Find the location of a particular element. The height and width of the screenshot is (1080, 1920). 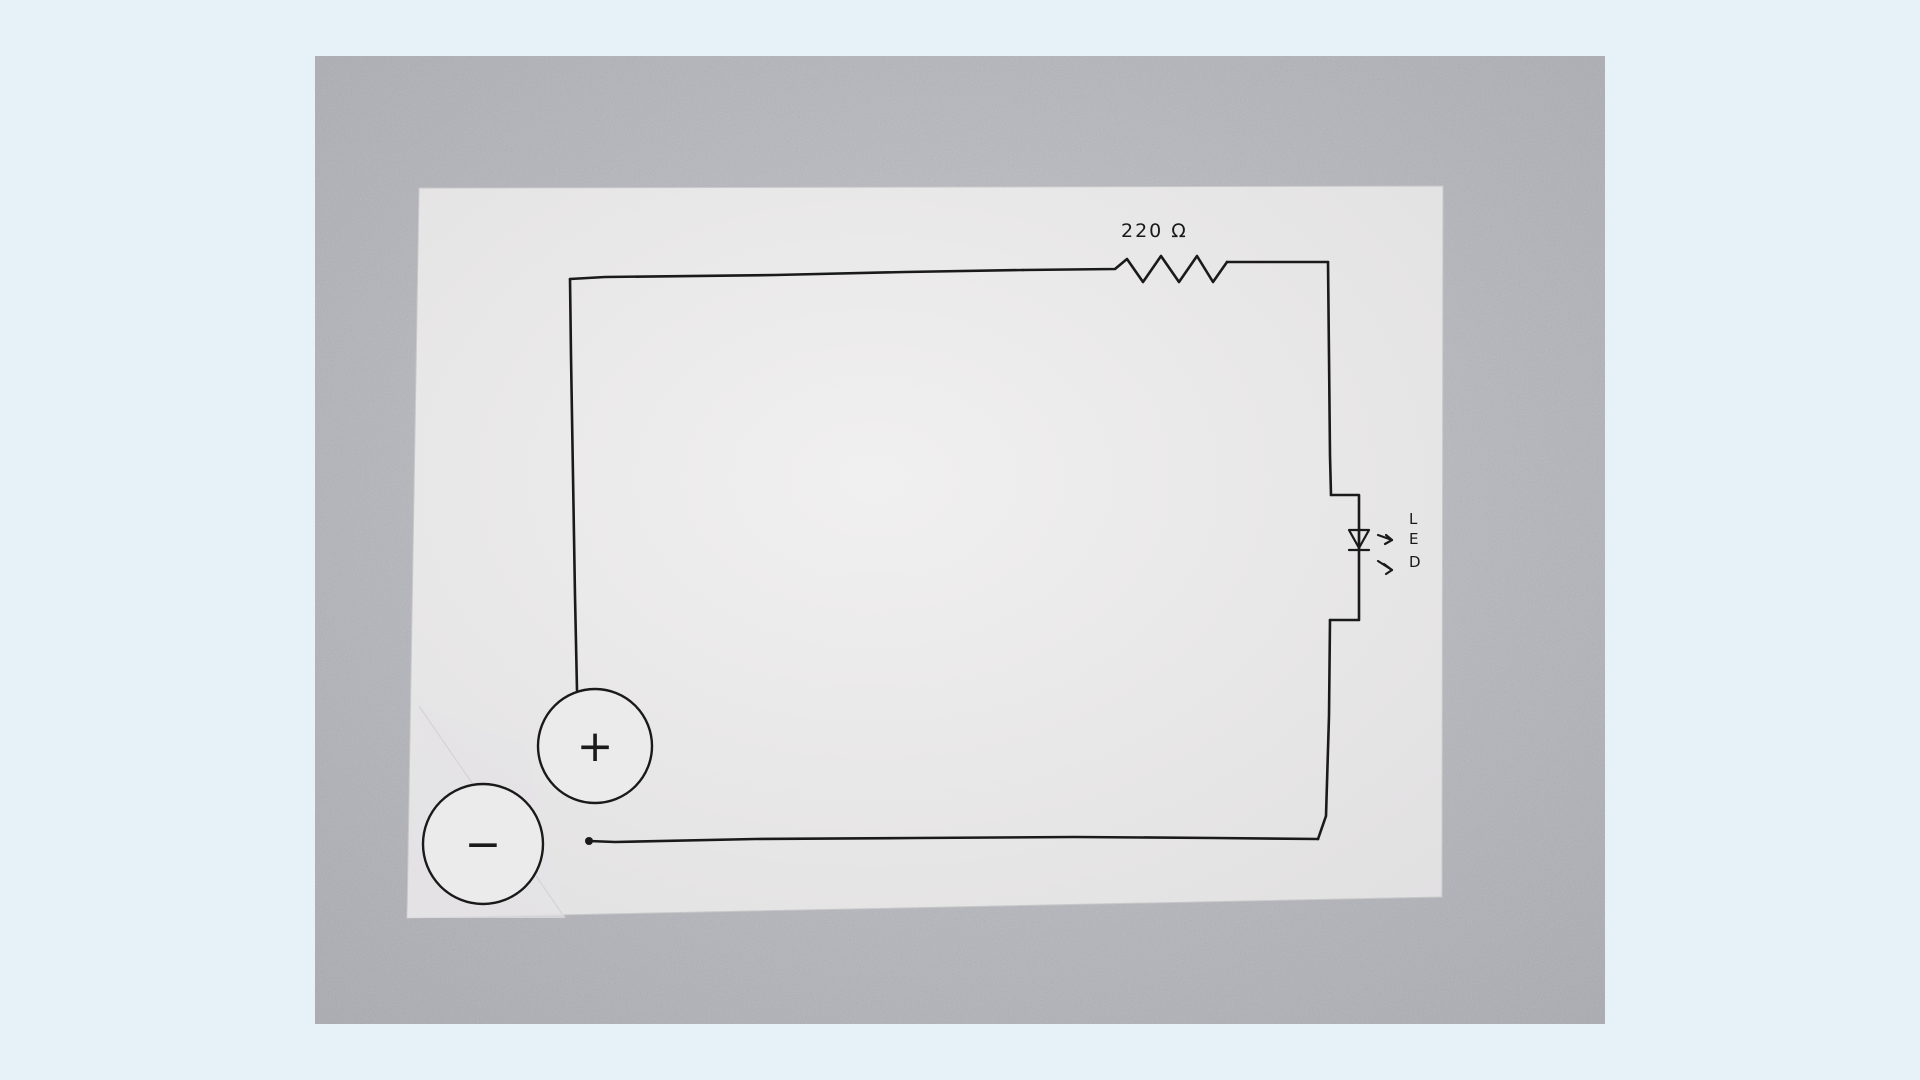

resistor is located at coordinates (1125, 269).